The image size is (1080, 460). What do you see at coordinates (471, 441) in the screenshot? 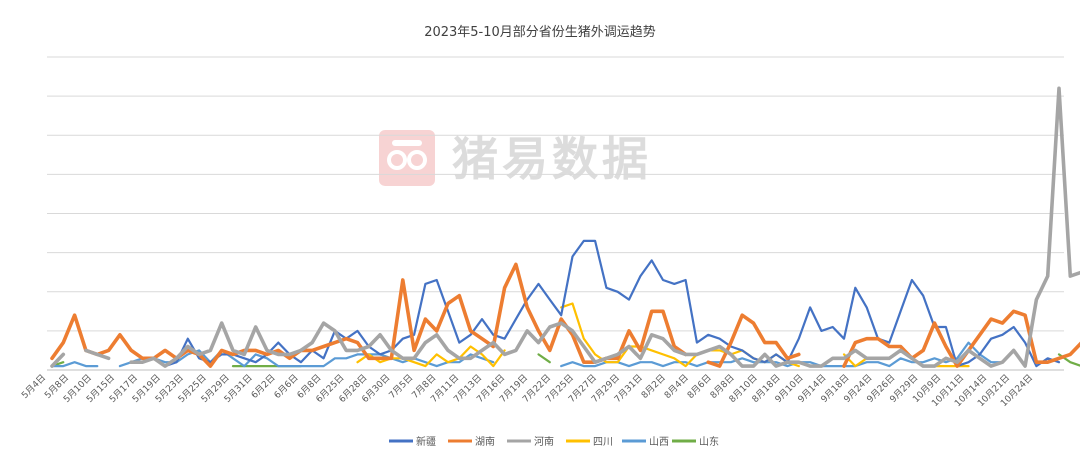
I see `legend-item-湖南: 湖南` at bounding box center [471, 441].